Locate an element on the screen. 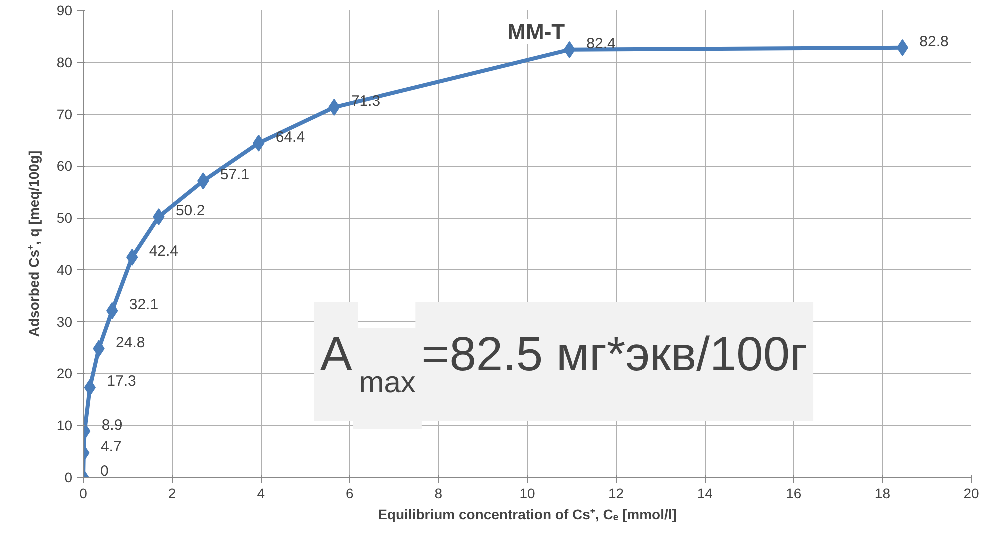 The image size is (982, 558). data-label: 64.4 is located at coordinates (291, 137).